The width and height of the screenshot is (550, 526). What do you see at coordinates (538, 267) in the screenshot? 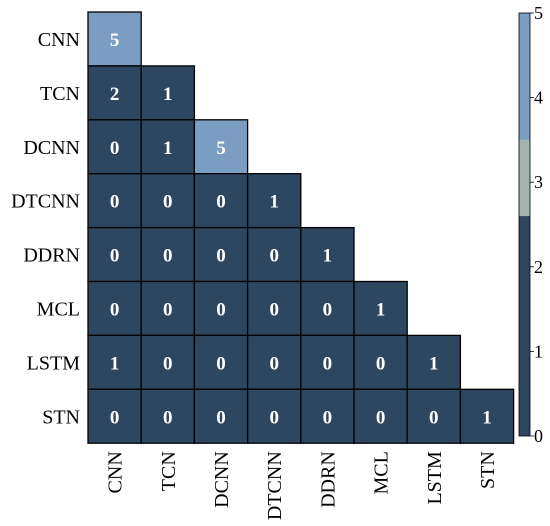
I see `colorbar-tick-label-2: 2` at bounding box center [538, 267].